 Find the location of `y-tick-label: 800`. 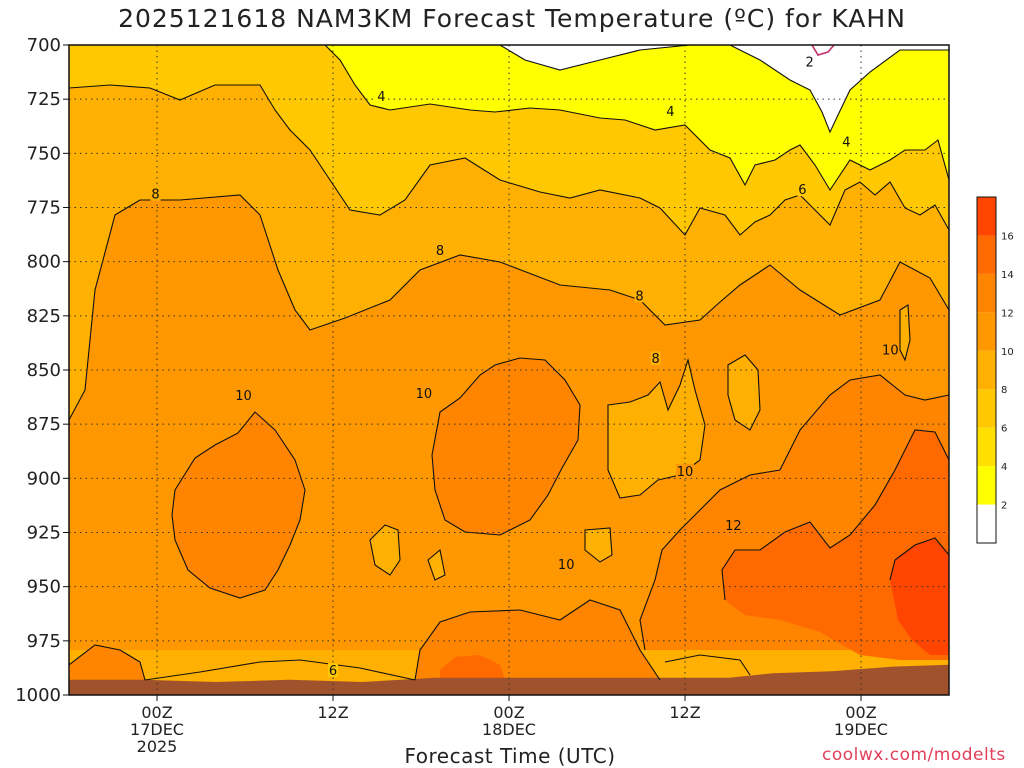

y-tick-label: 800 is located at coordinates (44, 262).